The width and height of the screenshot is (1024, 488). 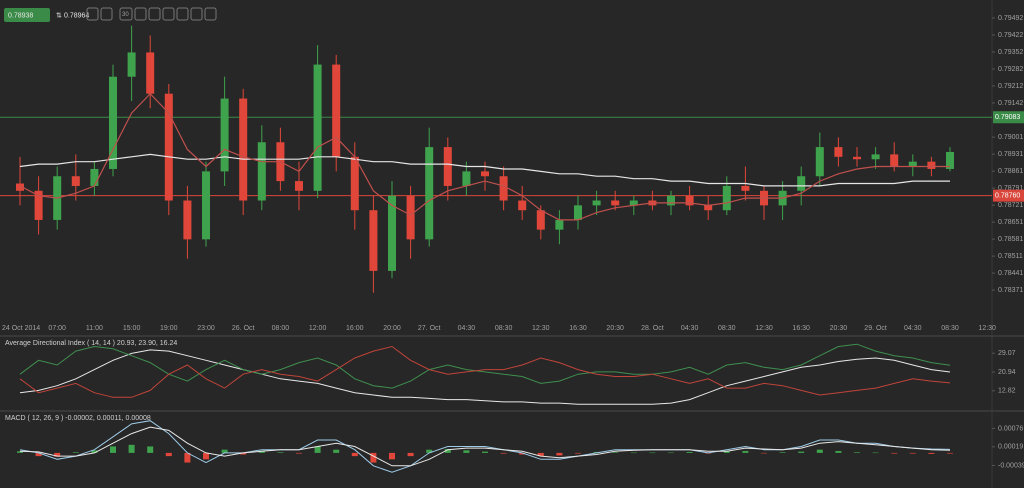 I want to click on settings-button, so click(x=182, y=14).